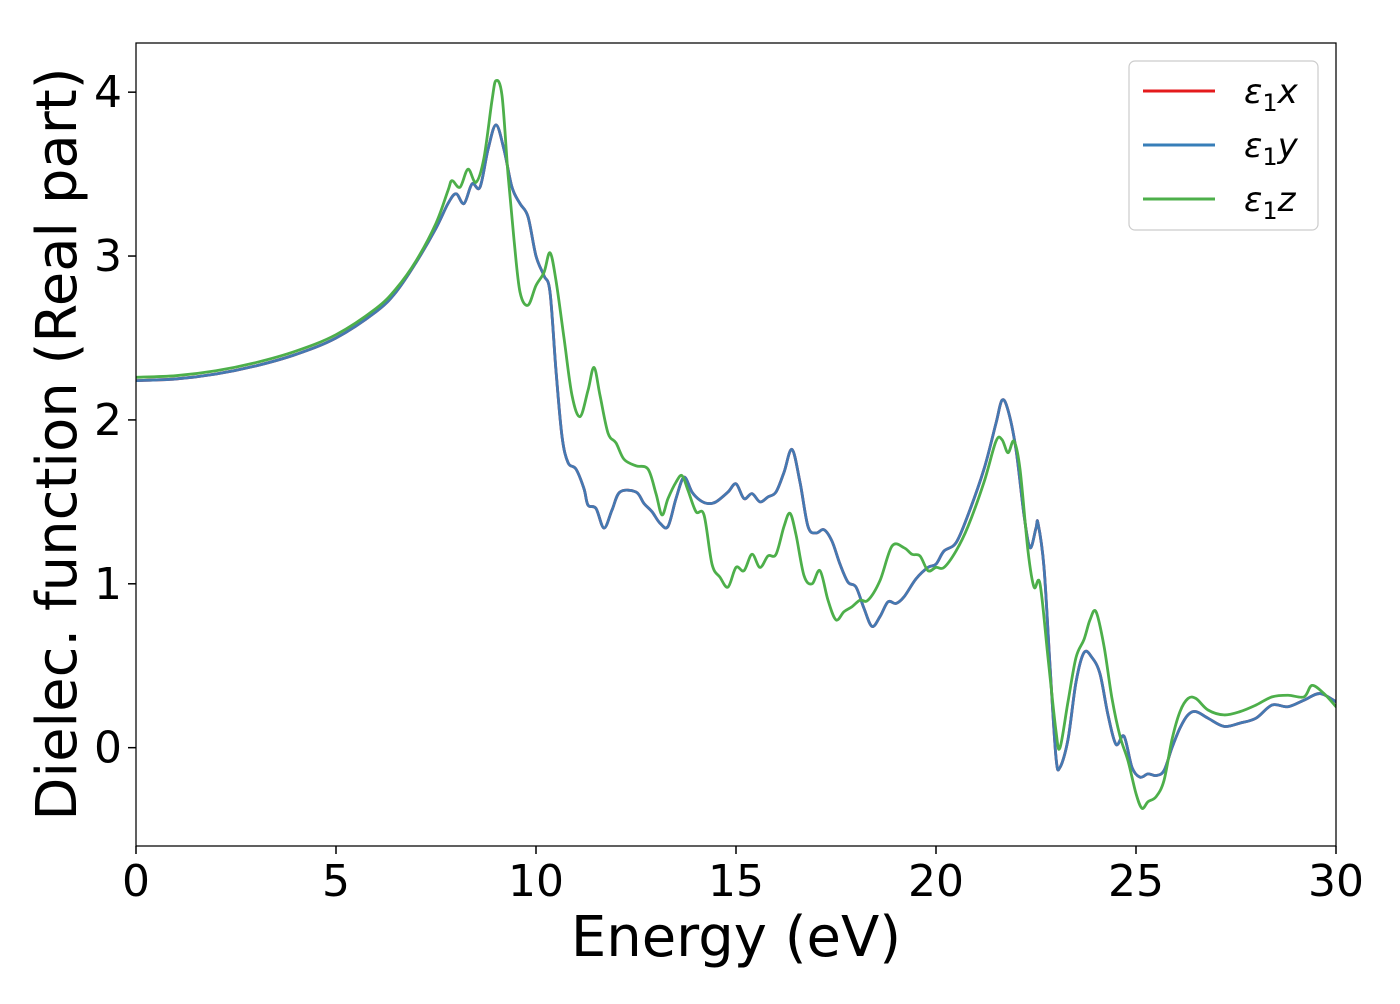 This screenshot has height=1004, width=1400. Describe the element at coordinates (1221, 148) in the screenshot. I see `legend-entries: ε1x ε1y ε1z` at that location.